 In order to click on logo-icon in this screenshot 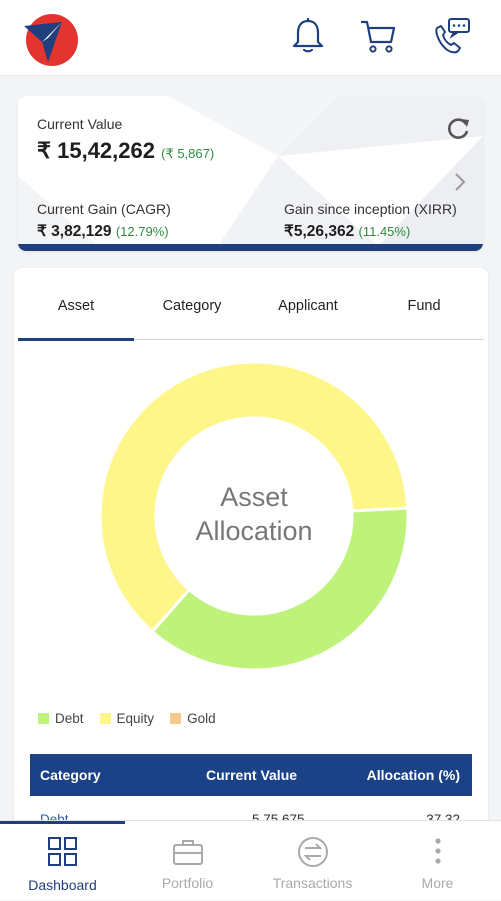, I will do `click(50, 40)`.